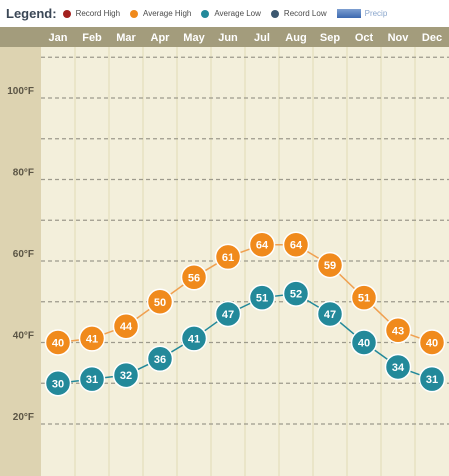  I want to click on month-label: Jan, so click(58, 38).